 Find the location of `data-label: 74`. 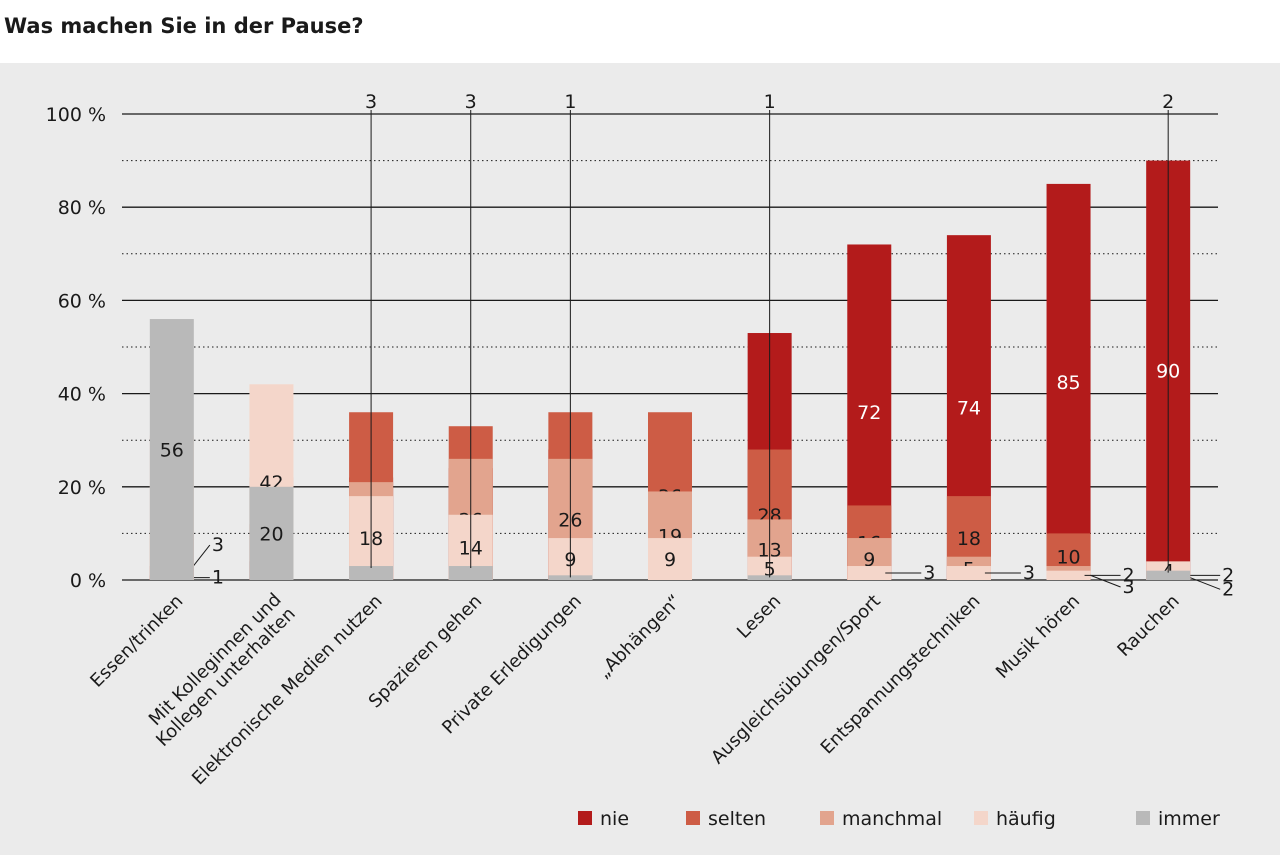

data-label: 74 is located at coordinates (969, 409).